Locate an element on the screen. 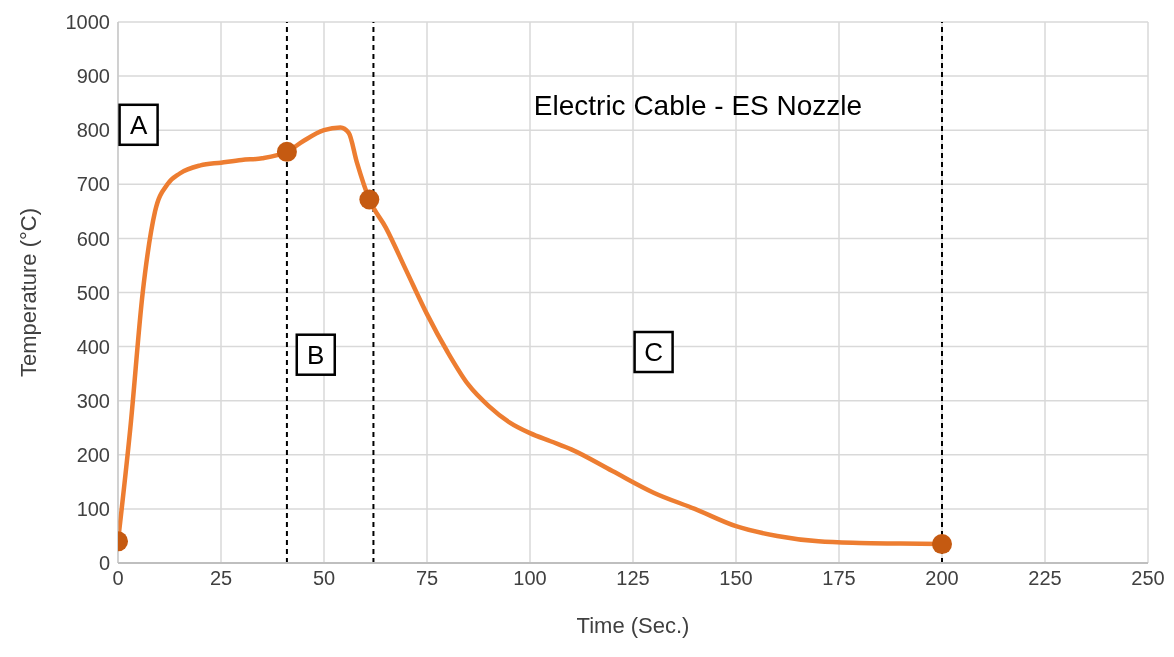 Image resolution: width=1174 pixels, height=657 pixels. x-tick-label: 225 is located at coordinates (1045, 578).